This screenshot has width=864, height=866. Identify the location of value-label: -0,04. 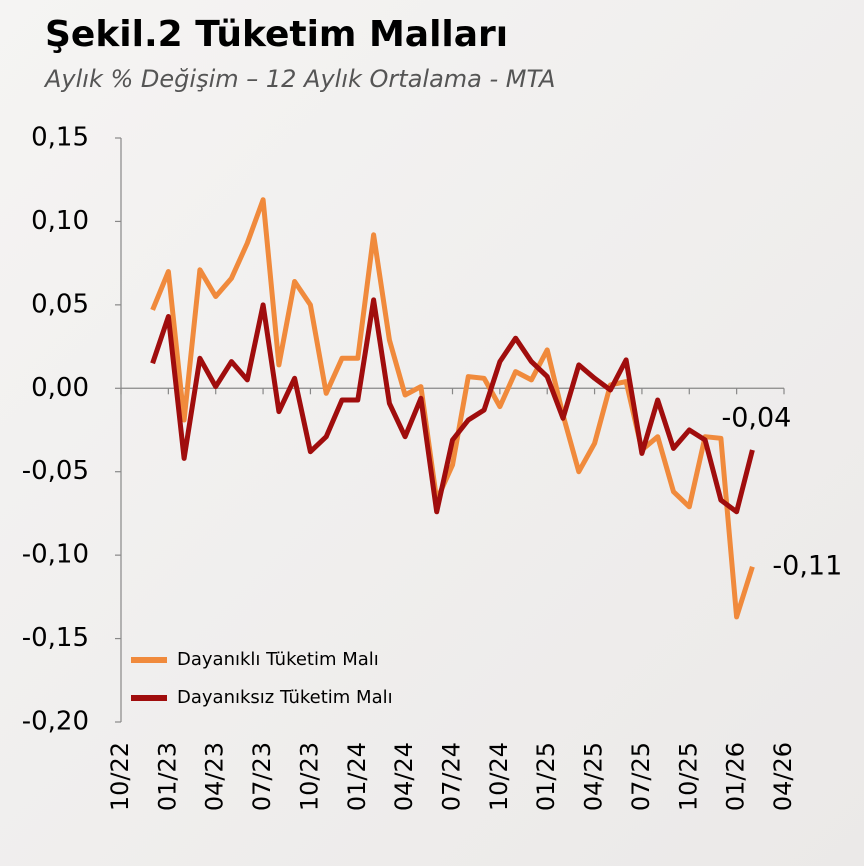
(756, 418).